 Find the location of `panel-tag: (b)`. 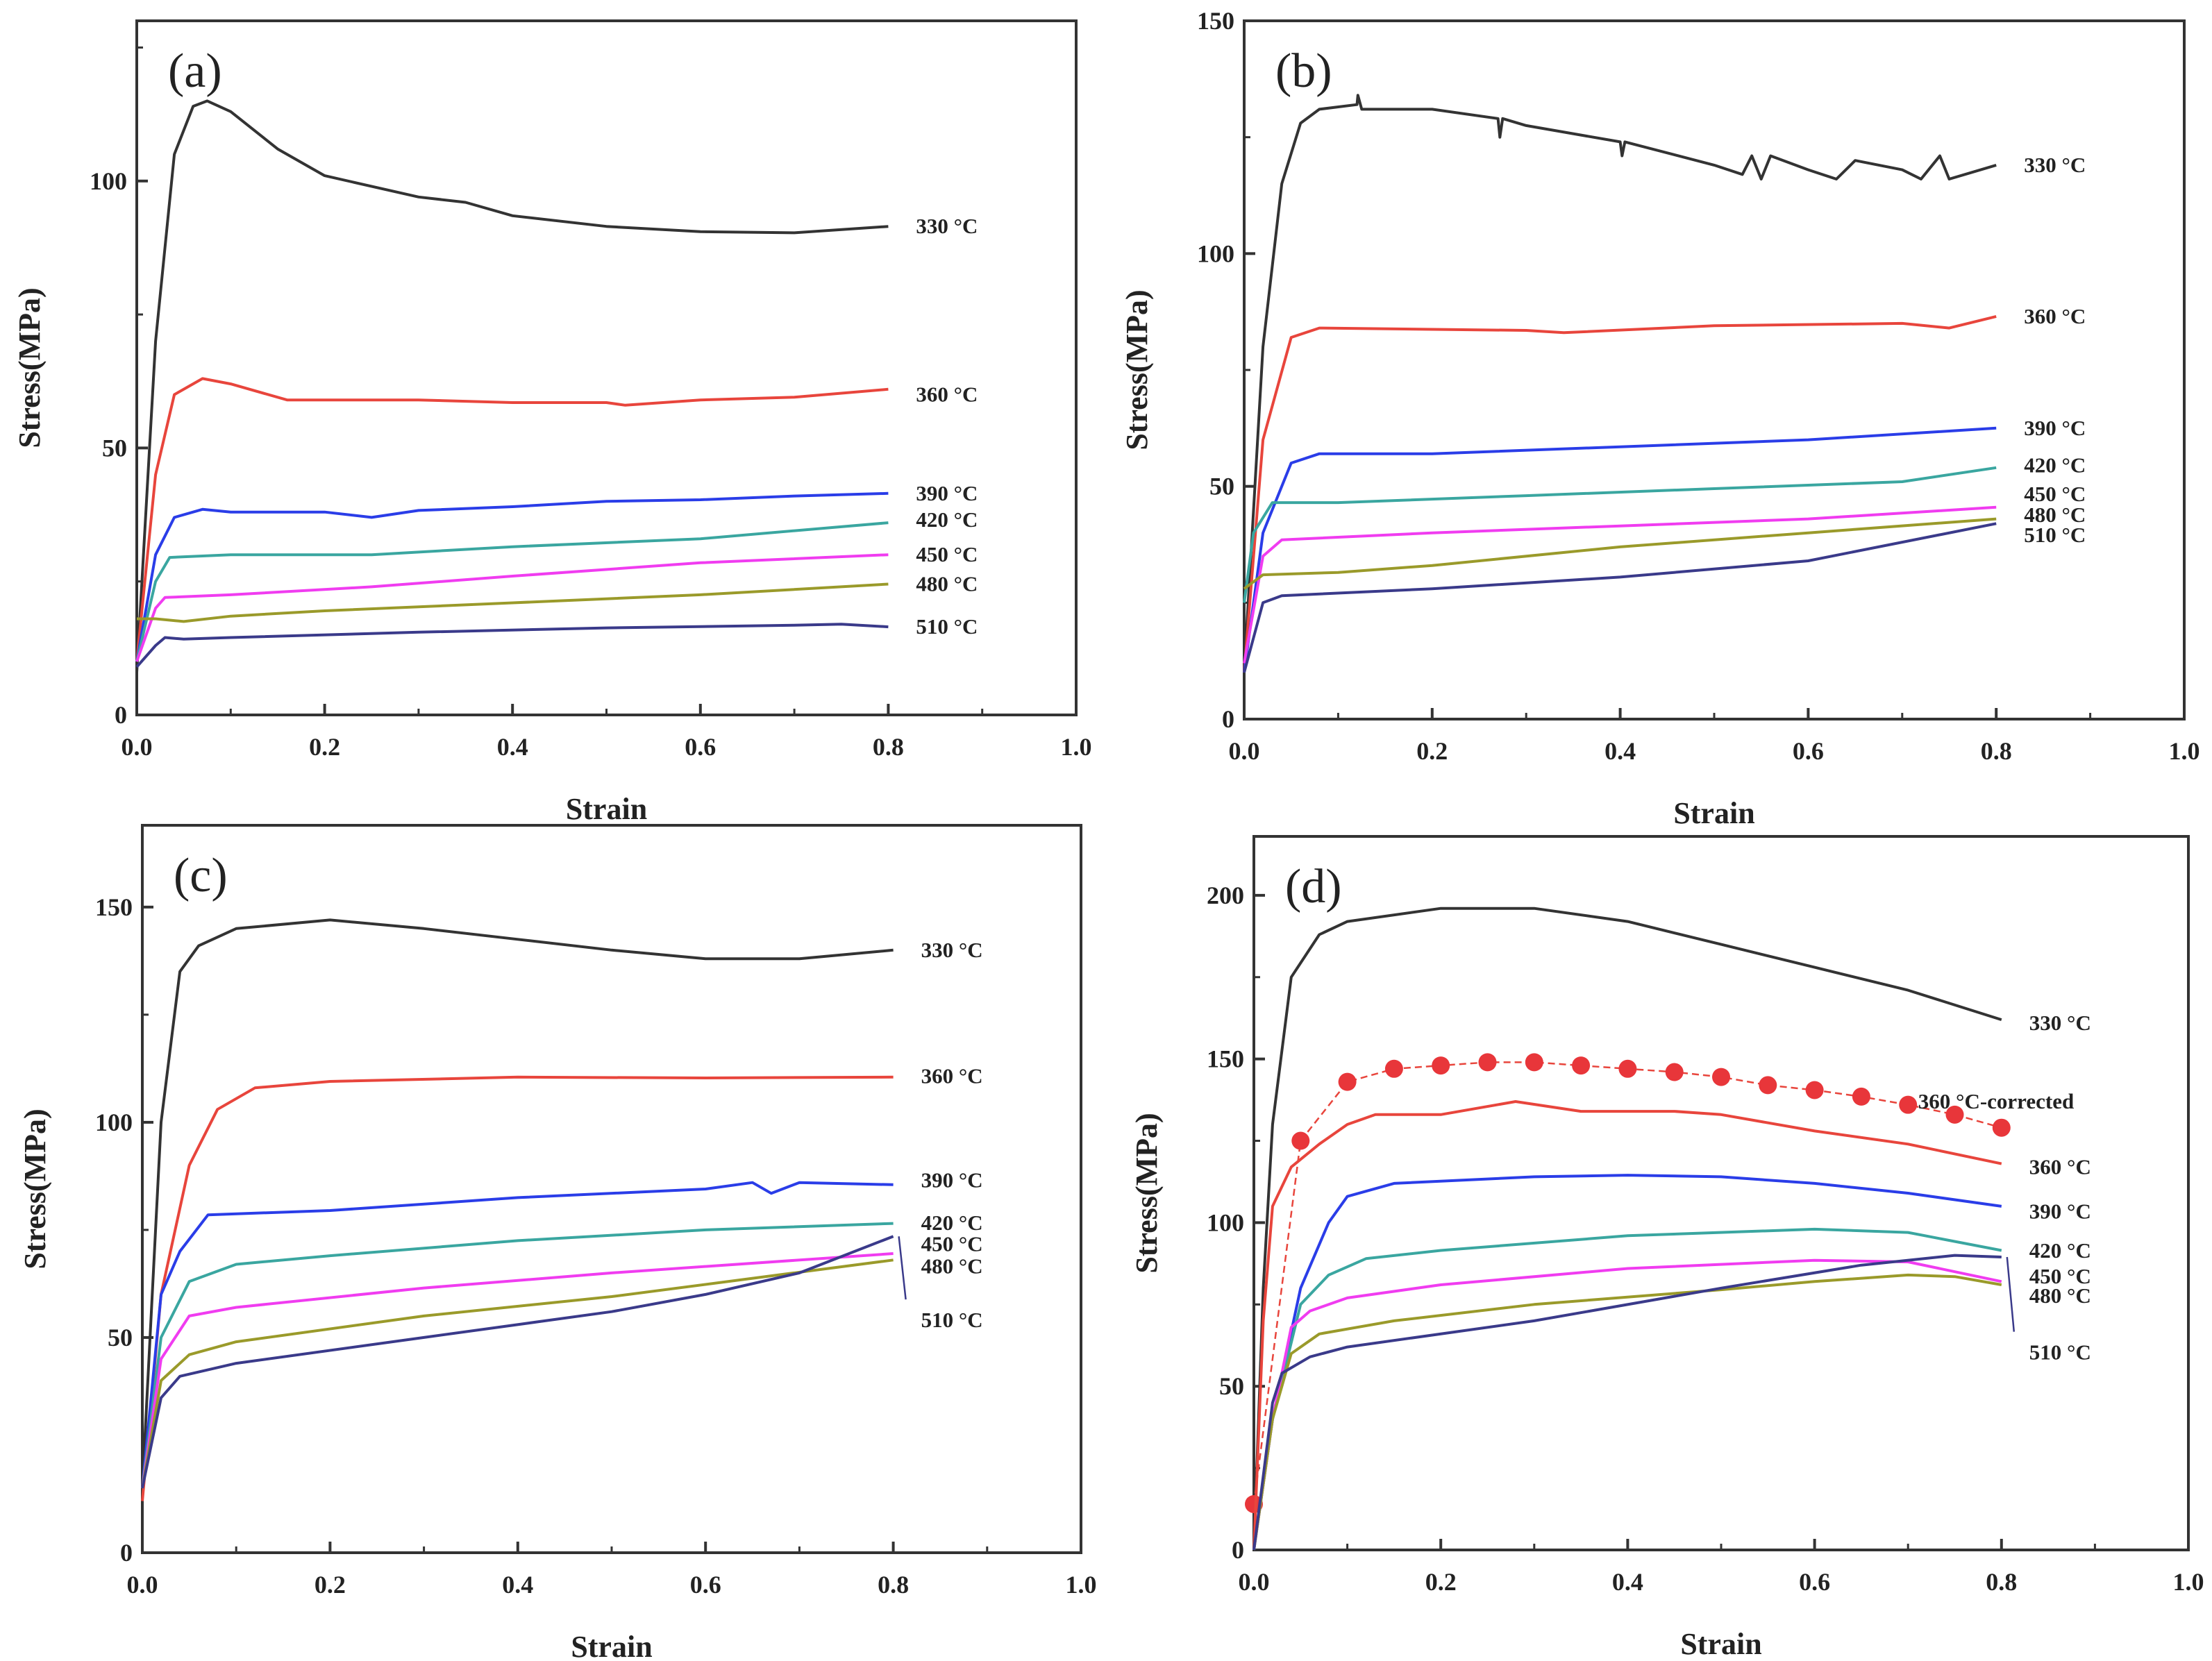

panel-tag: (b) is located at coordinates (1303, 71).